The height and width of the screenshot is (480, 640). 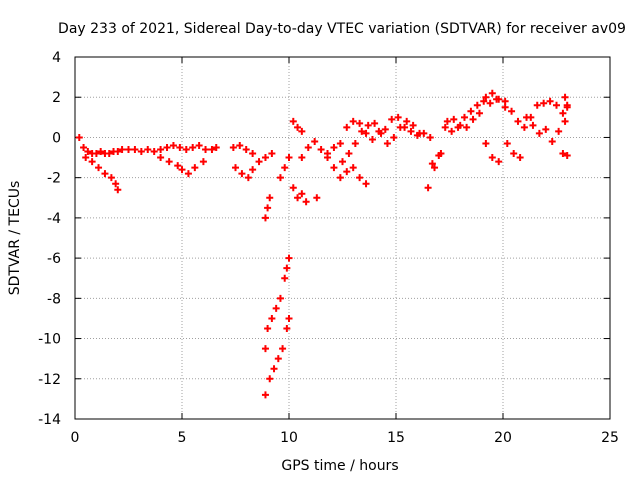 I want to click on y-tick-label: 0, so click(x=56, y=138).